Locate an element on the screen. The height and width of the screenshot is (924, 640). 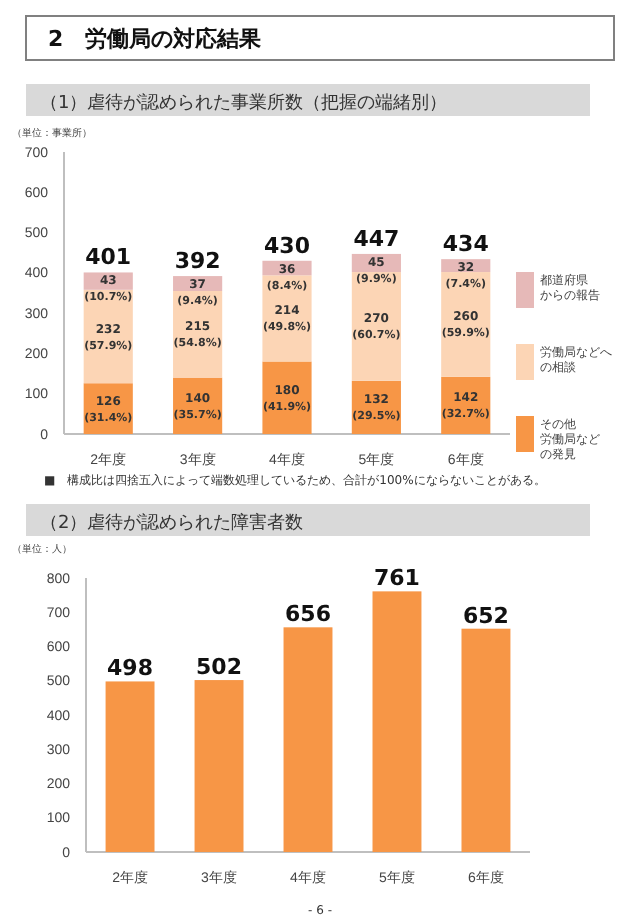
total-label: 447 is located at coordinates (376, 238).